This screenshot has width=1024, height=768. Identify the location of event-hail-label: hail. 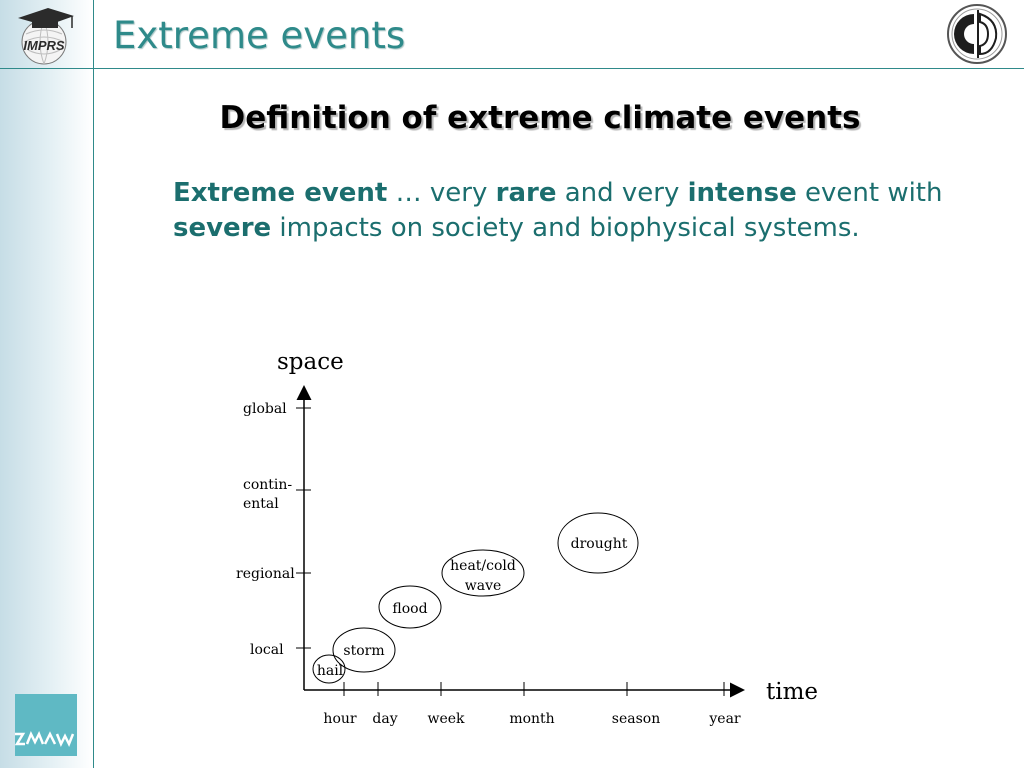
(330, 671).